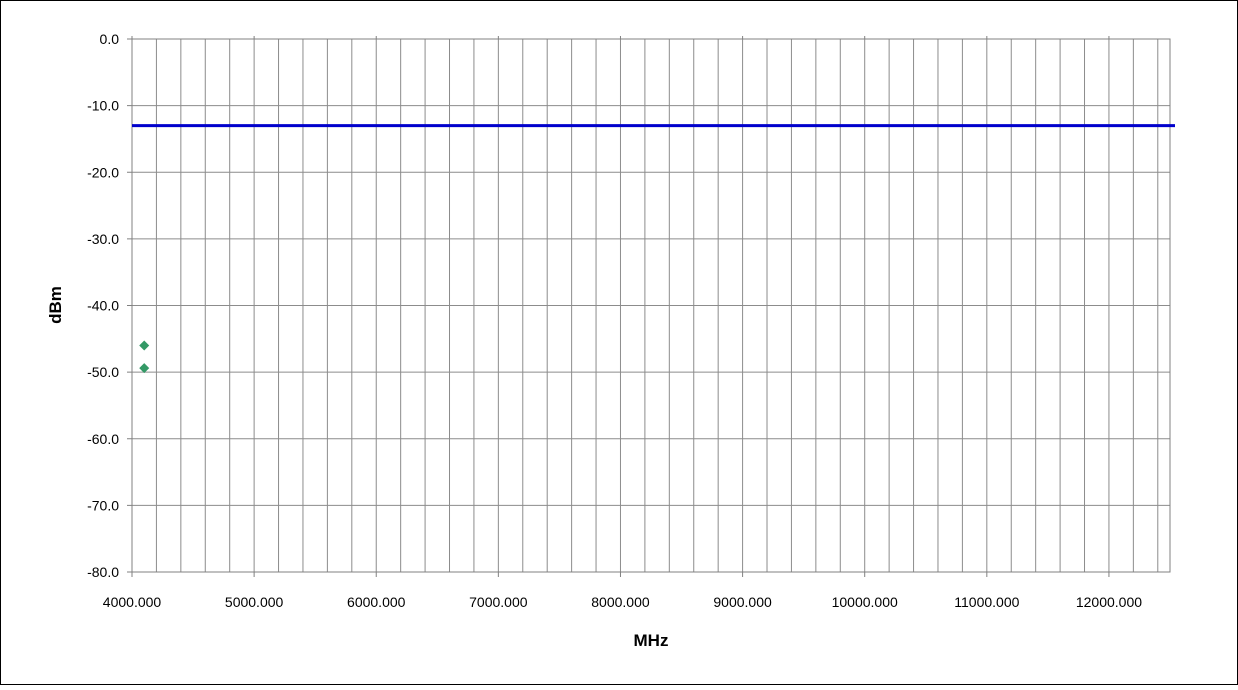  What do you see at coordinates (110, 39) in the screenshot?
I see `y-tick-label: 0.0` at bounding box center [110, 39].